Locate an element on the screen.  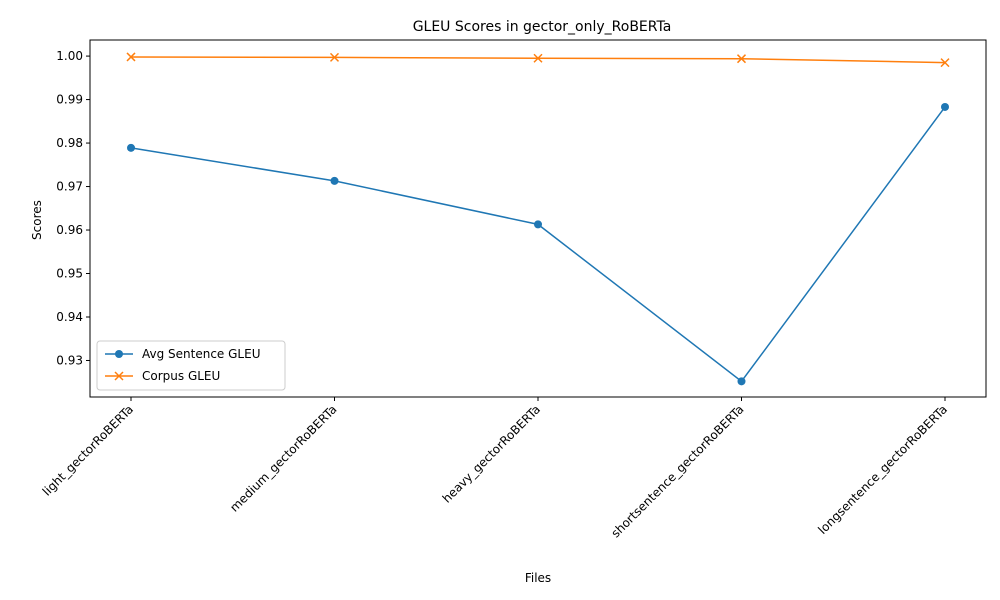
legend-item: Avg Sentence GLEU is located at coordinates (182, 354).